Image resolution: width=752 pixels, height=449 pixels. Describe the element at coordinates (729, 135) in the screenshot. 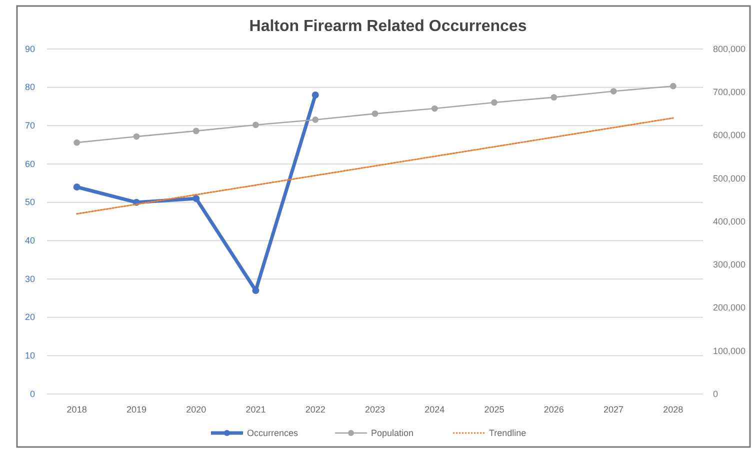

I see `y2-tick-label: 600,000` at that location.